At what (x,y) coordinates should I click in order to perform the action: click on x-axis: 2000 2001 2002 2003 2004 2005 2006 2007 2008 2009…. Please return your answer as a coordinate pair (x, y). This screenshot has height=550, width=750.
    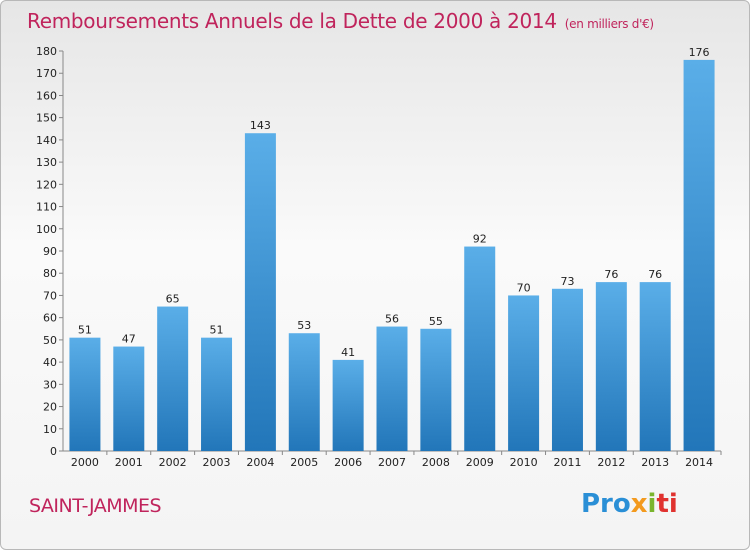
    Looking at the image, I should click on (392, 459).